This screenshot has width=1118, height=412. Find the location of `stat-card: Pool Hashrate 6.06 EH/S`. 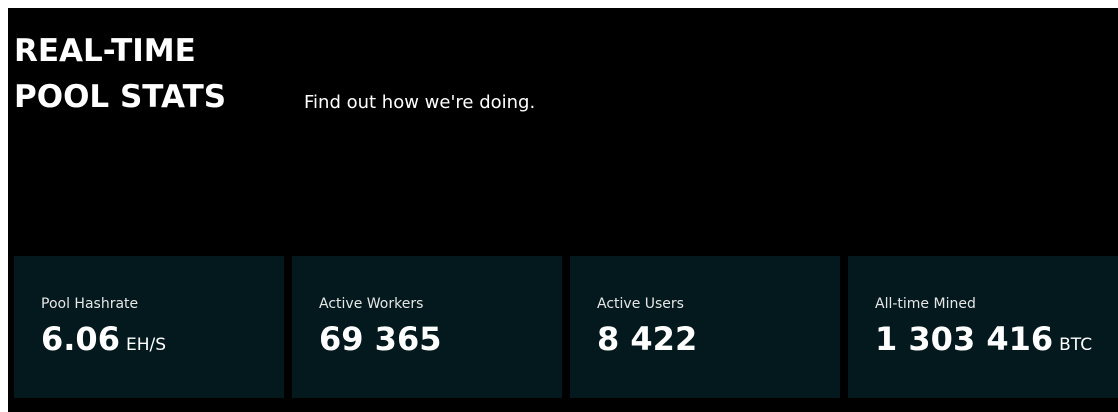

stat-card: Pool Hashrate 6.06 EH/S is located at coordinates (149, 327).